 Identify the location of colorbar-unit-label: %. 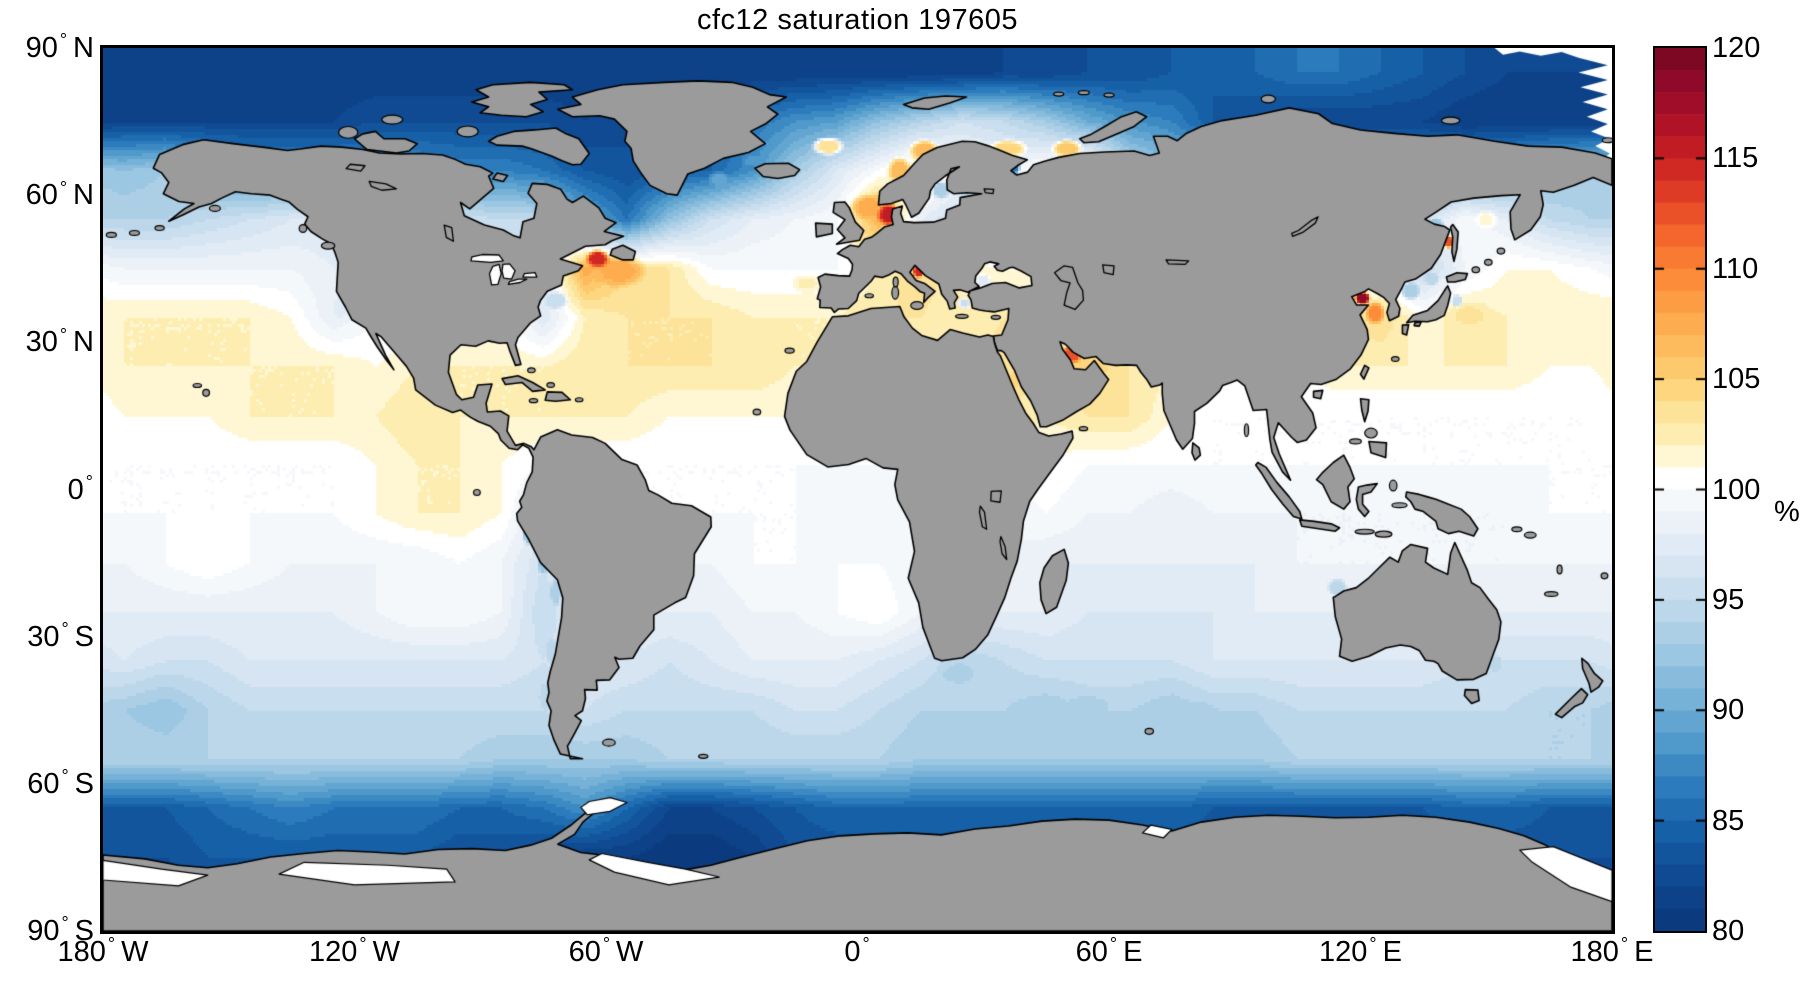
(1787, 512).